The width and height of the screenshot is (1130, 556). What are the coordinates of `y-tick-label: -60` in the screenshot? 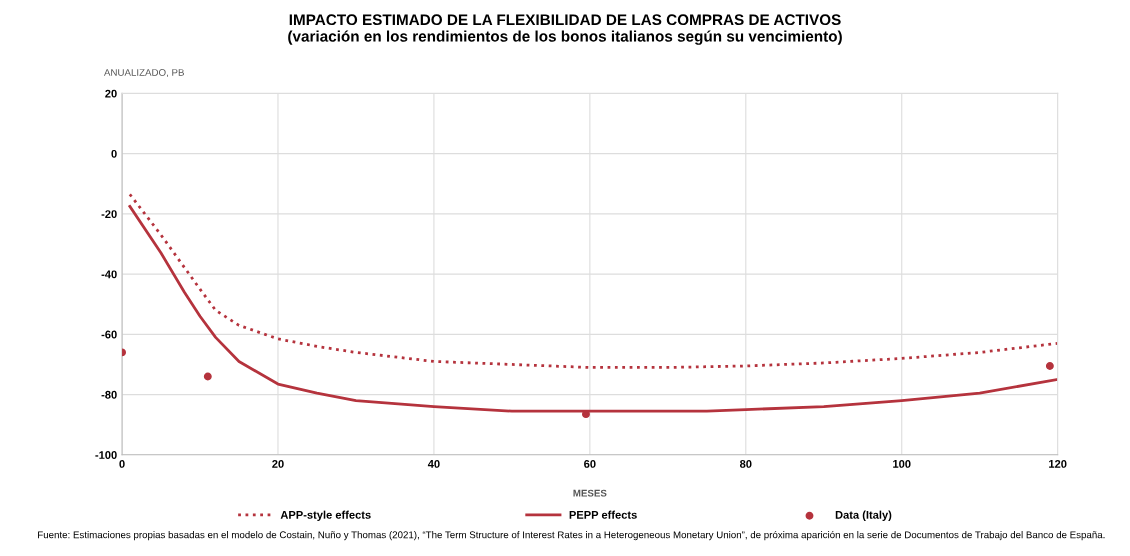 It's located at (109, 334).